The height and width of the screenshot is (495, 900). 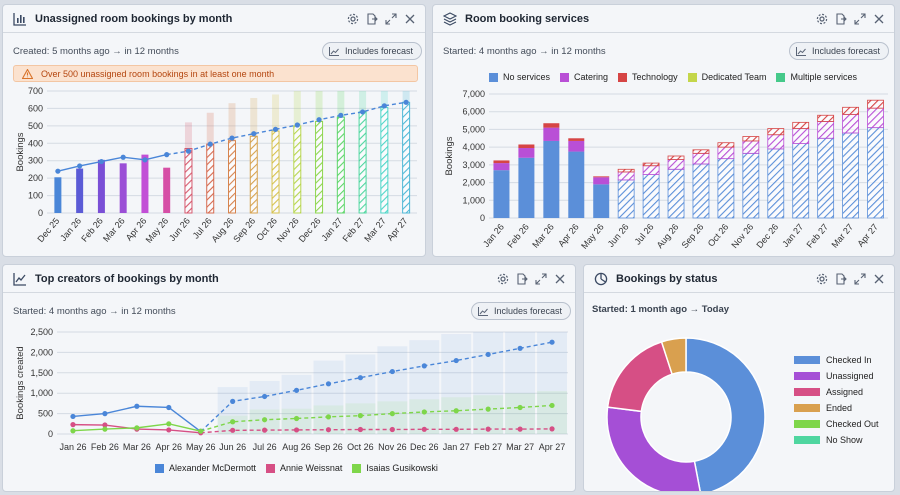 I want to click on series-line-forecast, so click(x=376, y=431).